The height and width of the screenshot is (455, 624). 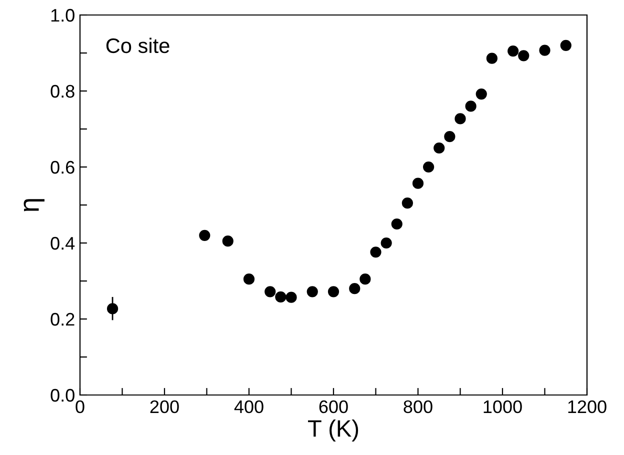 What do you see at coordinates (62, 91) in the screenshot?
I see `y-tick-label: 0.8` at bounding box center [62, 91].